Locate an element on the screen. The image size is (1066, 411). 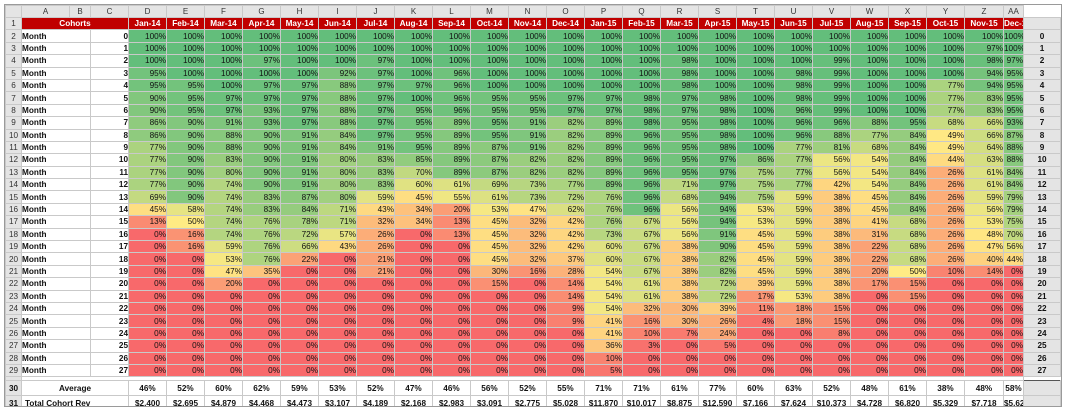
row-number: 15 is located at coordinates (13, 197).